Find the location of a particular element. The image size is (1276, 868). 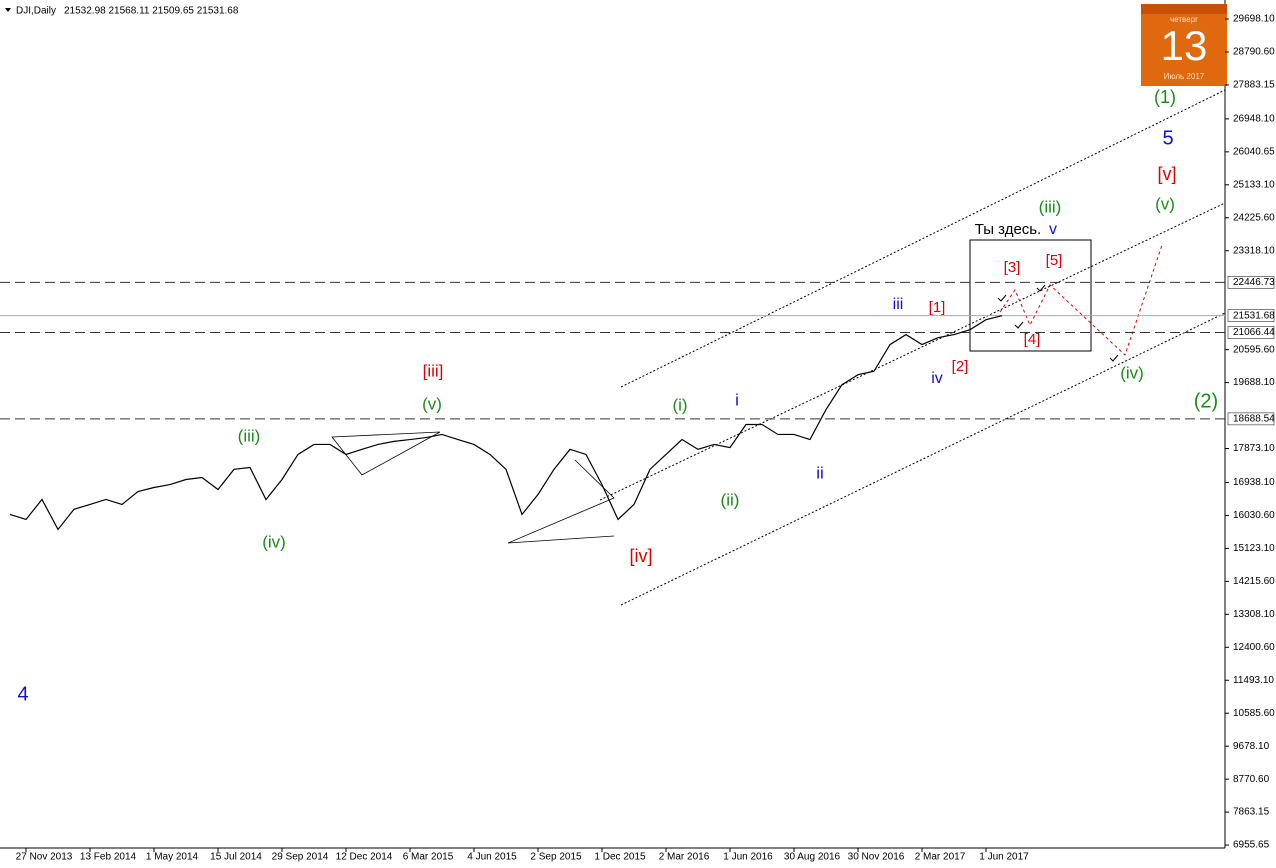

last-price-label: 21531.68 is located at coordinates (1254, 315).